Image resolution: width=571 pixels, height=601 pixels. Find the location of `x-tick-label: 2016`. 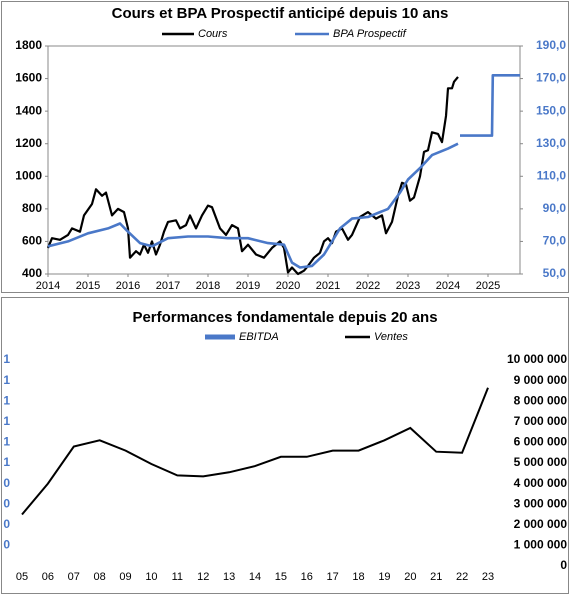

x-tick-label: 2016 is located at coordinates (128, 286).